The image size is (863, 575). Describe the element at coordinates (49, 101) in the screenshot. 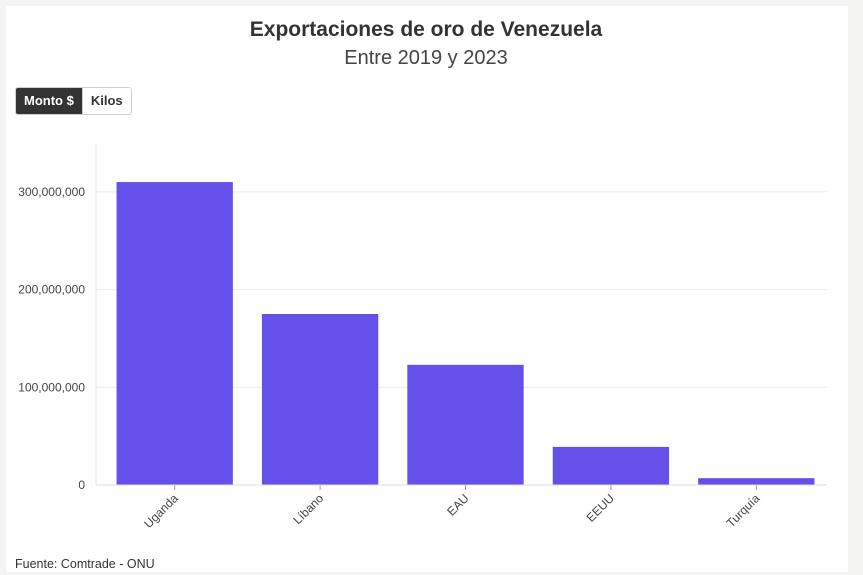

I see `toggle-amount-button: Monto $` at that location.